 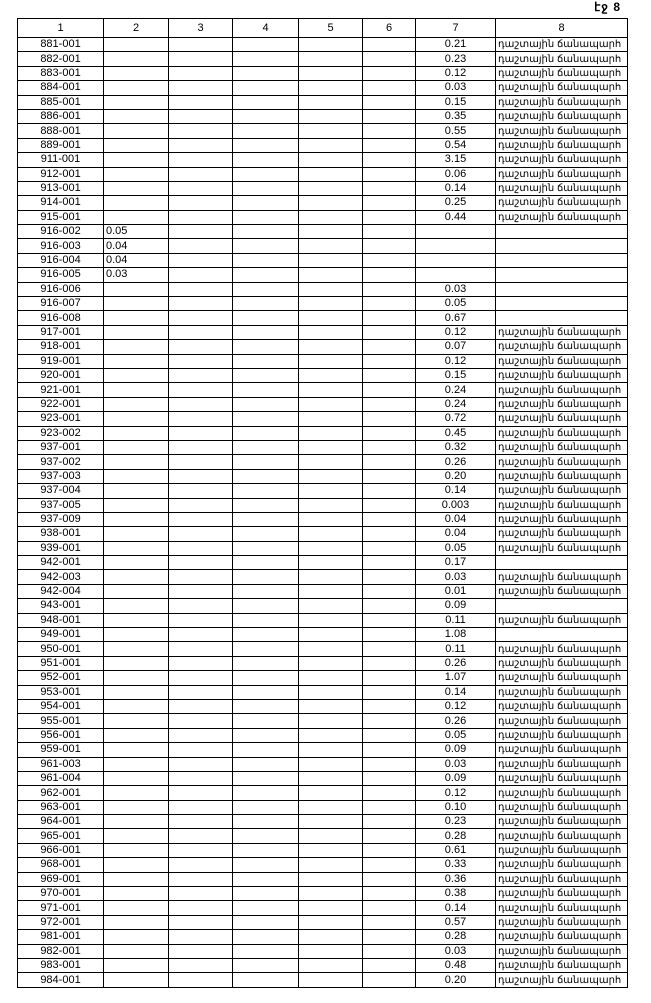 What do you see at coordinates (322, 534) in the screenshot?
I see `table-row: 938-001 0.04 դաշտային ճանապարհ` at bounding box center [322, 534].